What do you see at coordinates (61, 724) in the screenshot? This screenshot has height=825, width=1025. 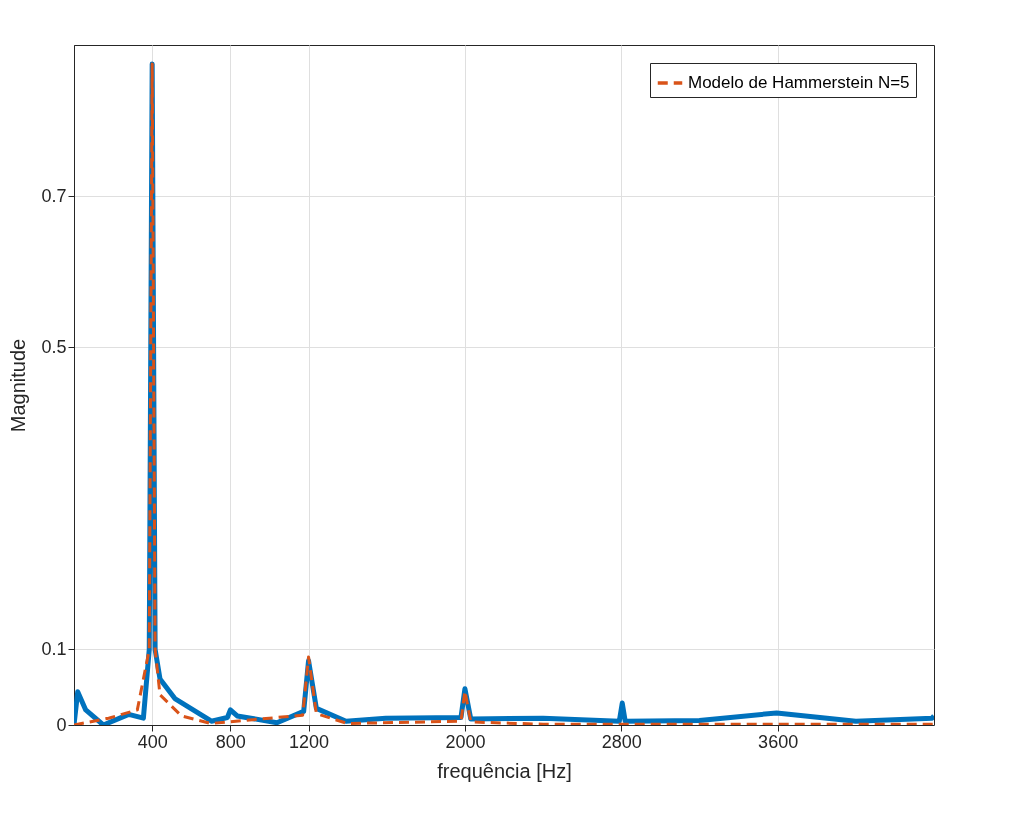 I see `y-tick-label: 0` at bounding box center [61, 724].